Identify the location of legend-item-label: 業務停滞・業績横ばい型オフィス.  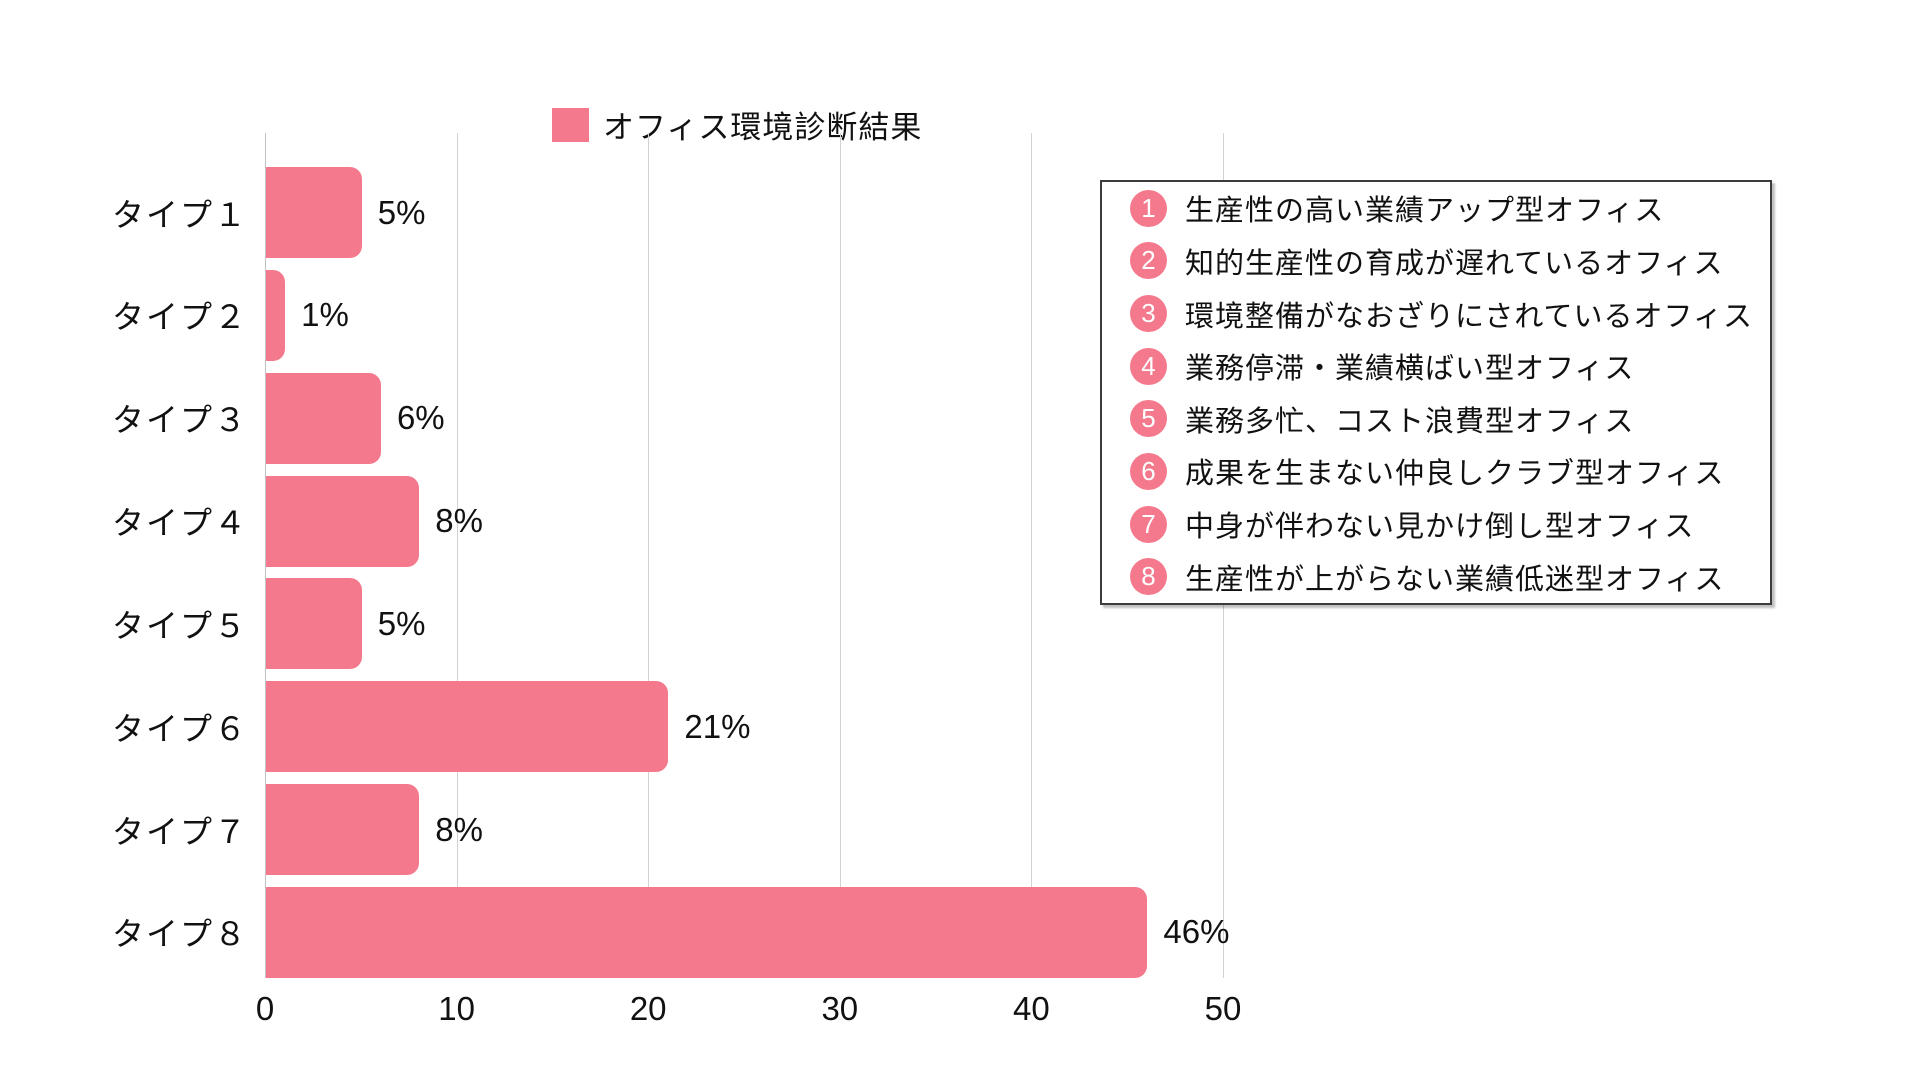
(1410, 369).